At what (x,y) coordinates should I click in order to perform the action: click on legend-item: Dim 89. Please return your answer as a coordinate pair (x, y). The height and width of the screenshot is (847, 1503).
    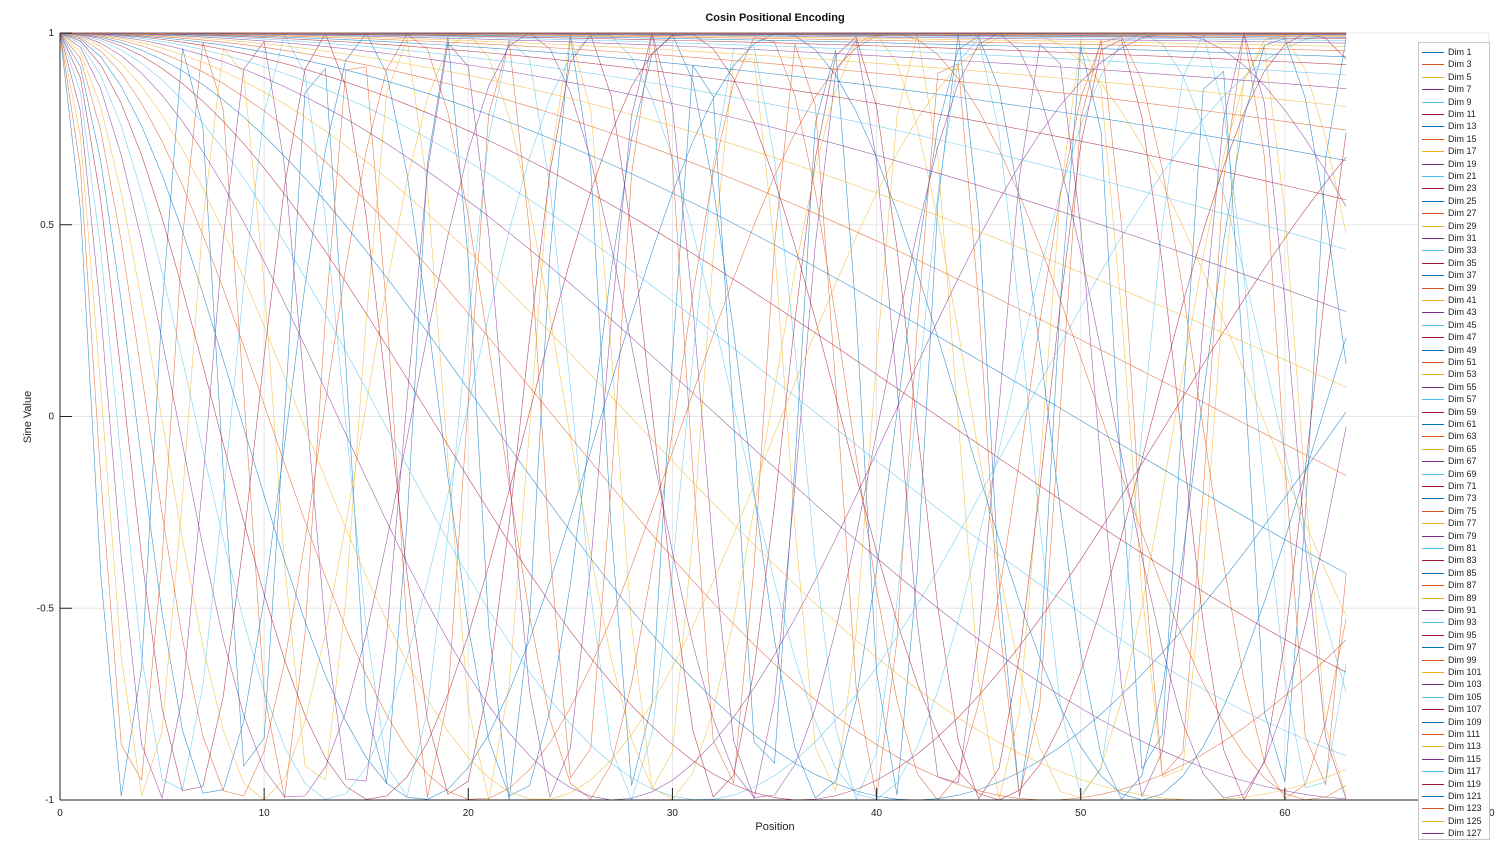
    Looking at the image, I should click on (1455, 598).